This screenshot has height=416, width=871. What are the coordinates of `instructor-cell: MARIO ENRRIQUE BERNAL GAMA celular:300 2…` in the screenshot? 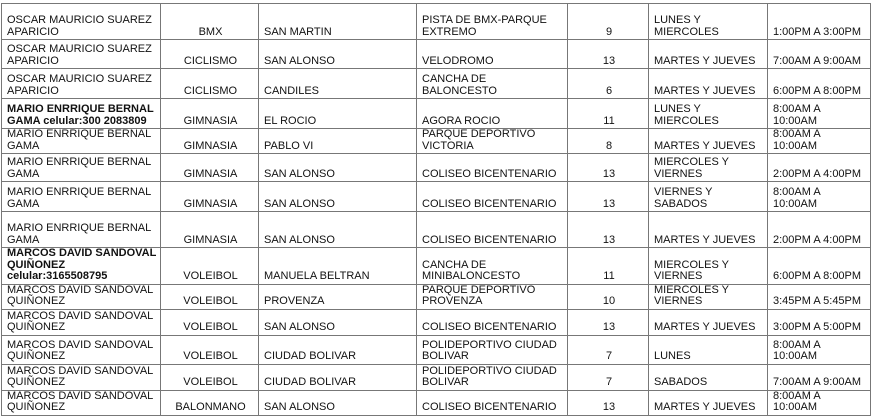 It's located at (81, 113).